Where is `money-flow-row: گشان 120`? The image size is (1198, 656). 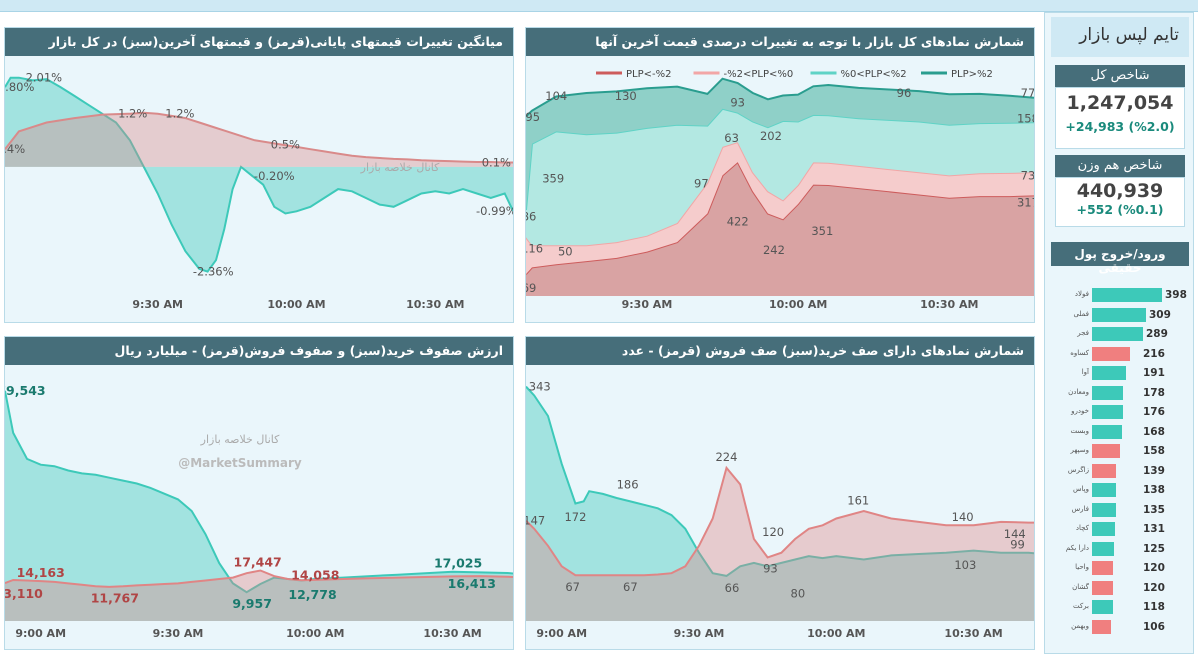 money-flow-row: گشان 120 is located at coordinates (1122, 588).